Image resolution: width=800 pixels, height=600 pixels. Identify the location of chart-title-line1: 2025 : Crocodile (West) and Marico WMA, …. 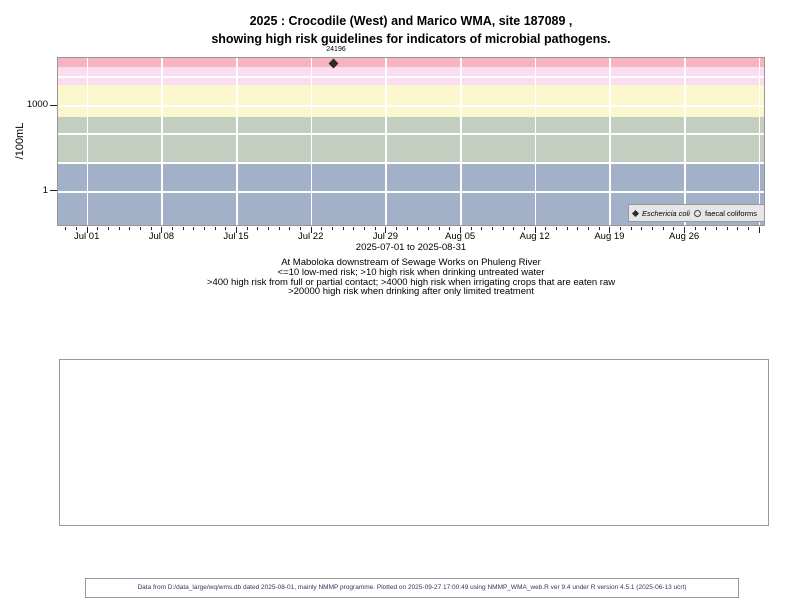
(411, 21).